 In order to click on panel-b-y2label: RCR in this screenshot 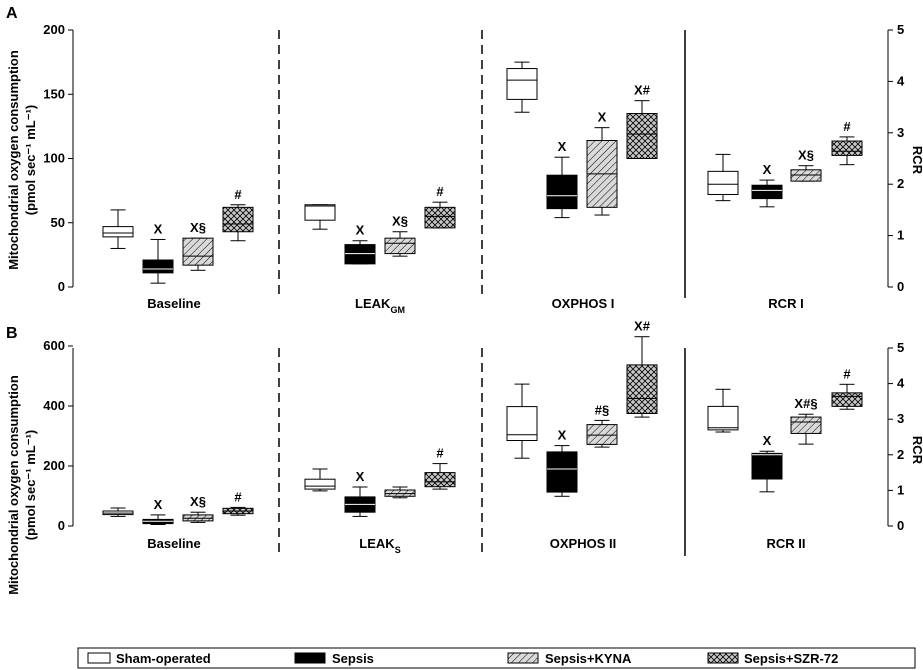, I will do `click(916, 450)`.